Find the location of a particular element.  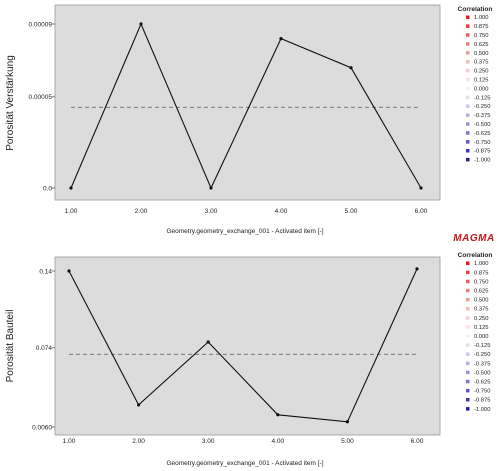

legend-label: 0.750 is located at coordinates (481, 282).